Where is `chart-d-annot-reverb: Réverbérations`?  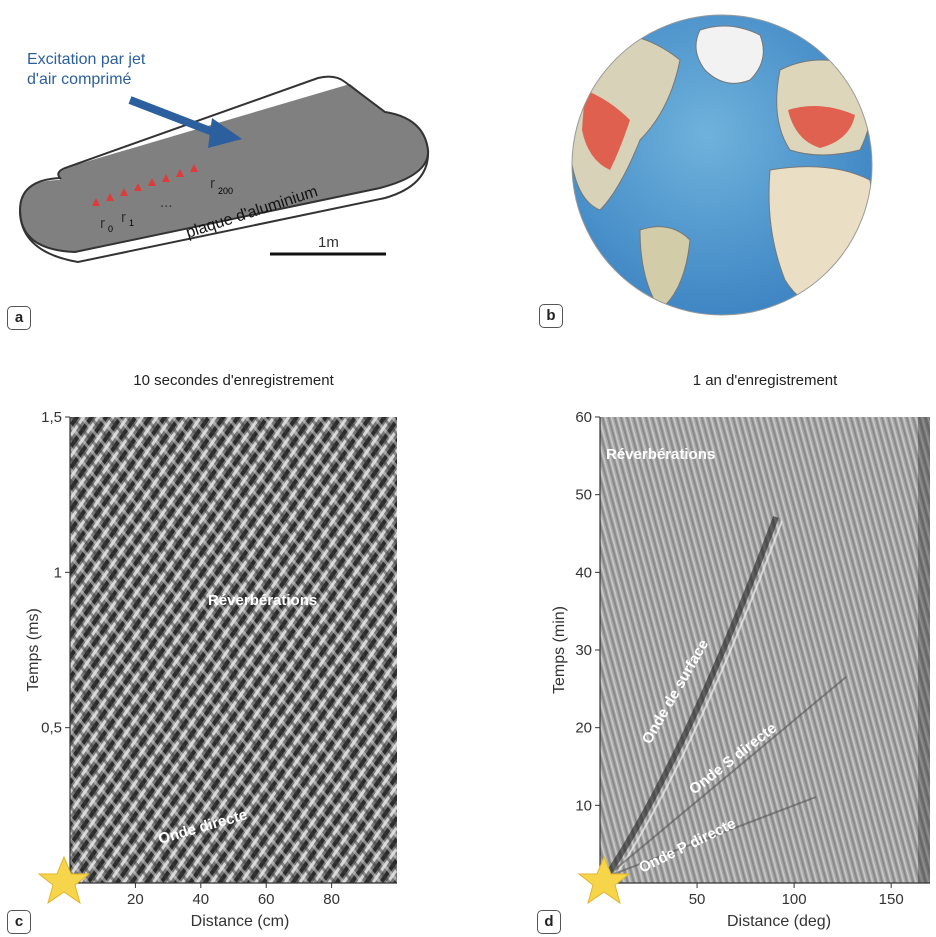 chart-d-annot-reverb: Réverbérations is located at coordinates (660, 454).